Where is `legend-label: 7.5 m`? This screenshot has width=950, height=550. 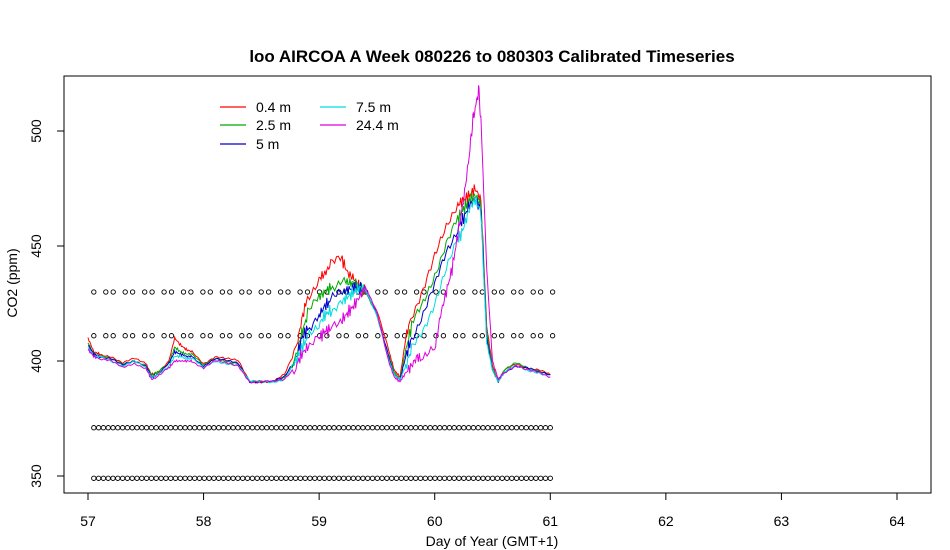
legend-label: 7.5 m is located at coordinates (373, 107).